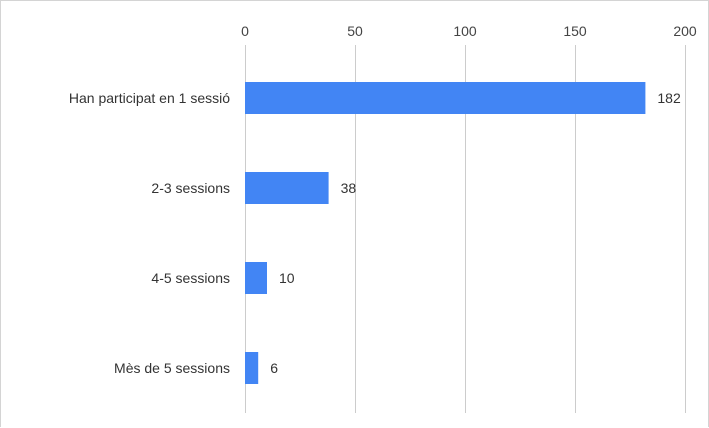 This screenshot has height=428, width=709. What do you see at coordinates (669, 98) in the screenshot?
I see `data-label: 182` at bounding box center [669, 98].